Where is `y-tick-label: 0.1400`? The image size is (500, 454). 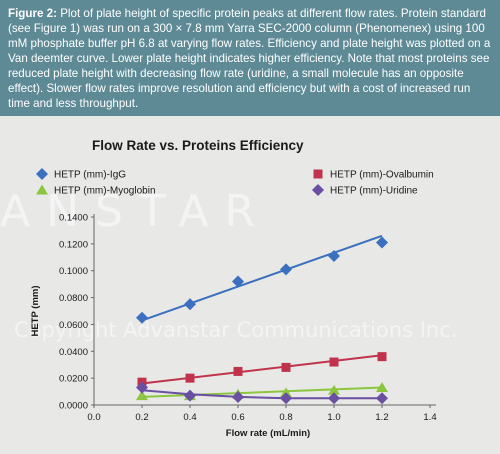
y-tick-label: 0.1400 is located at coordinates (73, 218).